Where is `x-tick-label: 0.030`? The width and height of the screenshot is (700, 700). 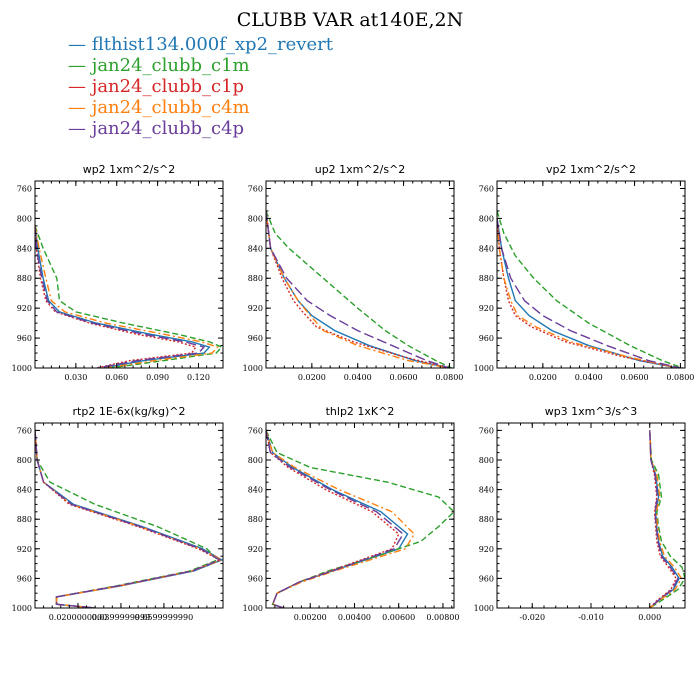 x-tick-label: 0.030 is located at coordinates (75, 377).